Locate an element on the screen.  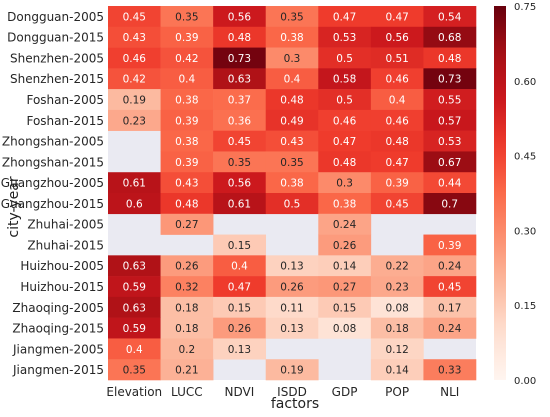
cell-value-label: 0.08 is located at coordinates (396, 308).